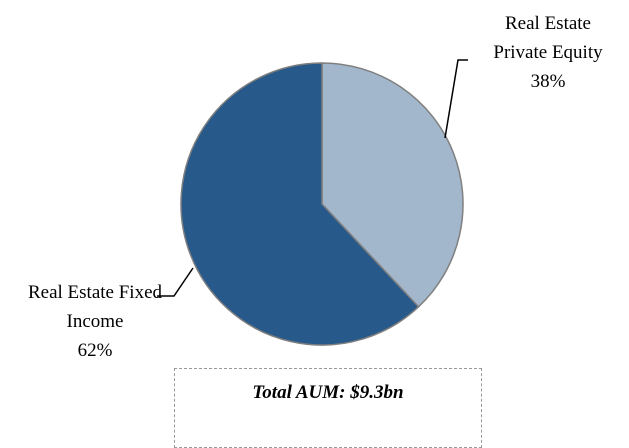  What do you see at coordinates (328, 392) in the screenshot?
I see `annotation: Total AUM: $9.3bn` at bounding box center [328, 392].